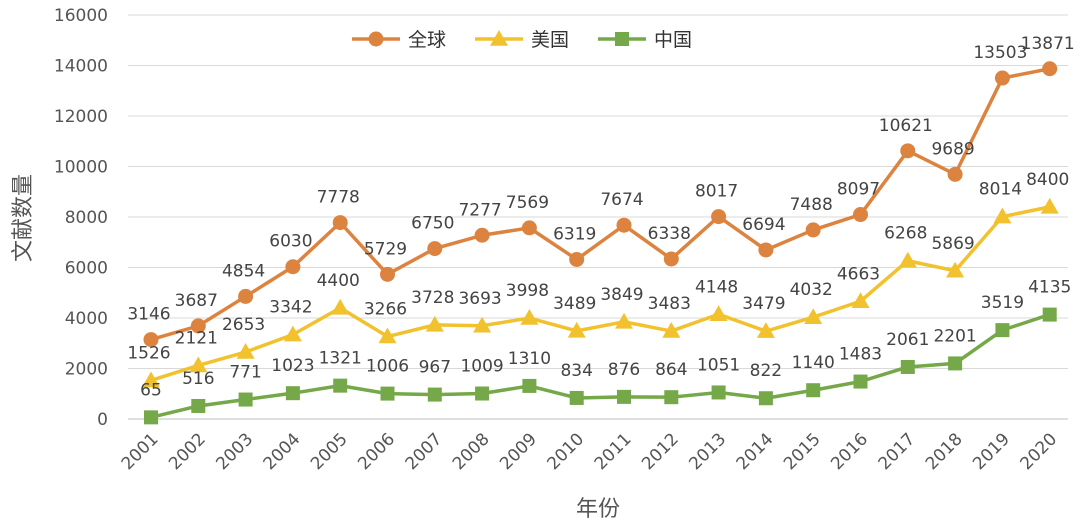  I want to click on y-tick-label: 14000, so click(81, 67).